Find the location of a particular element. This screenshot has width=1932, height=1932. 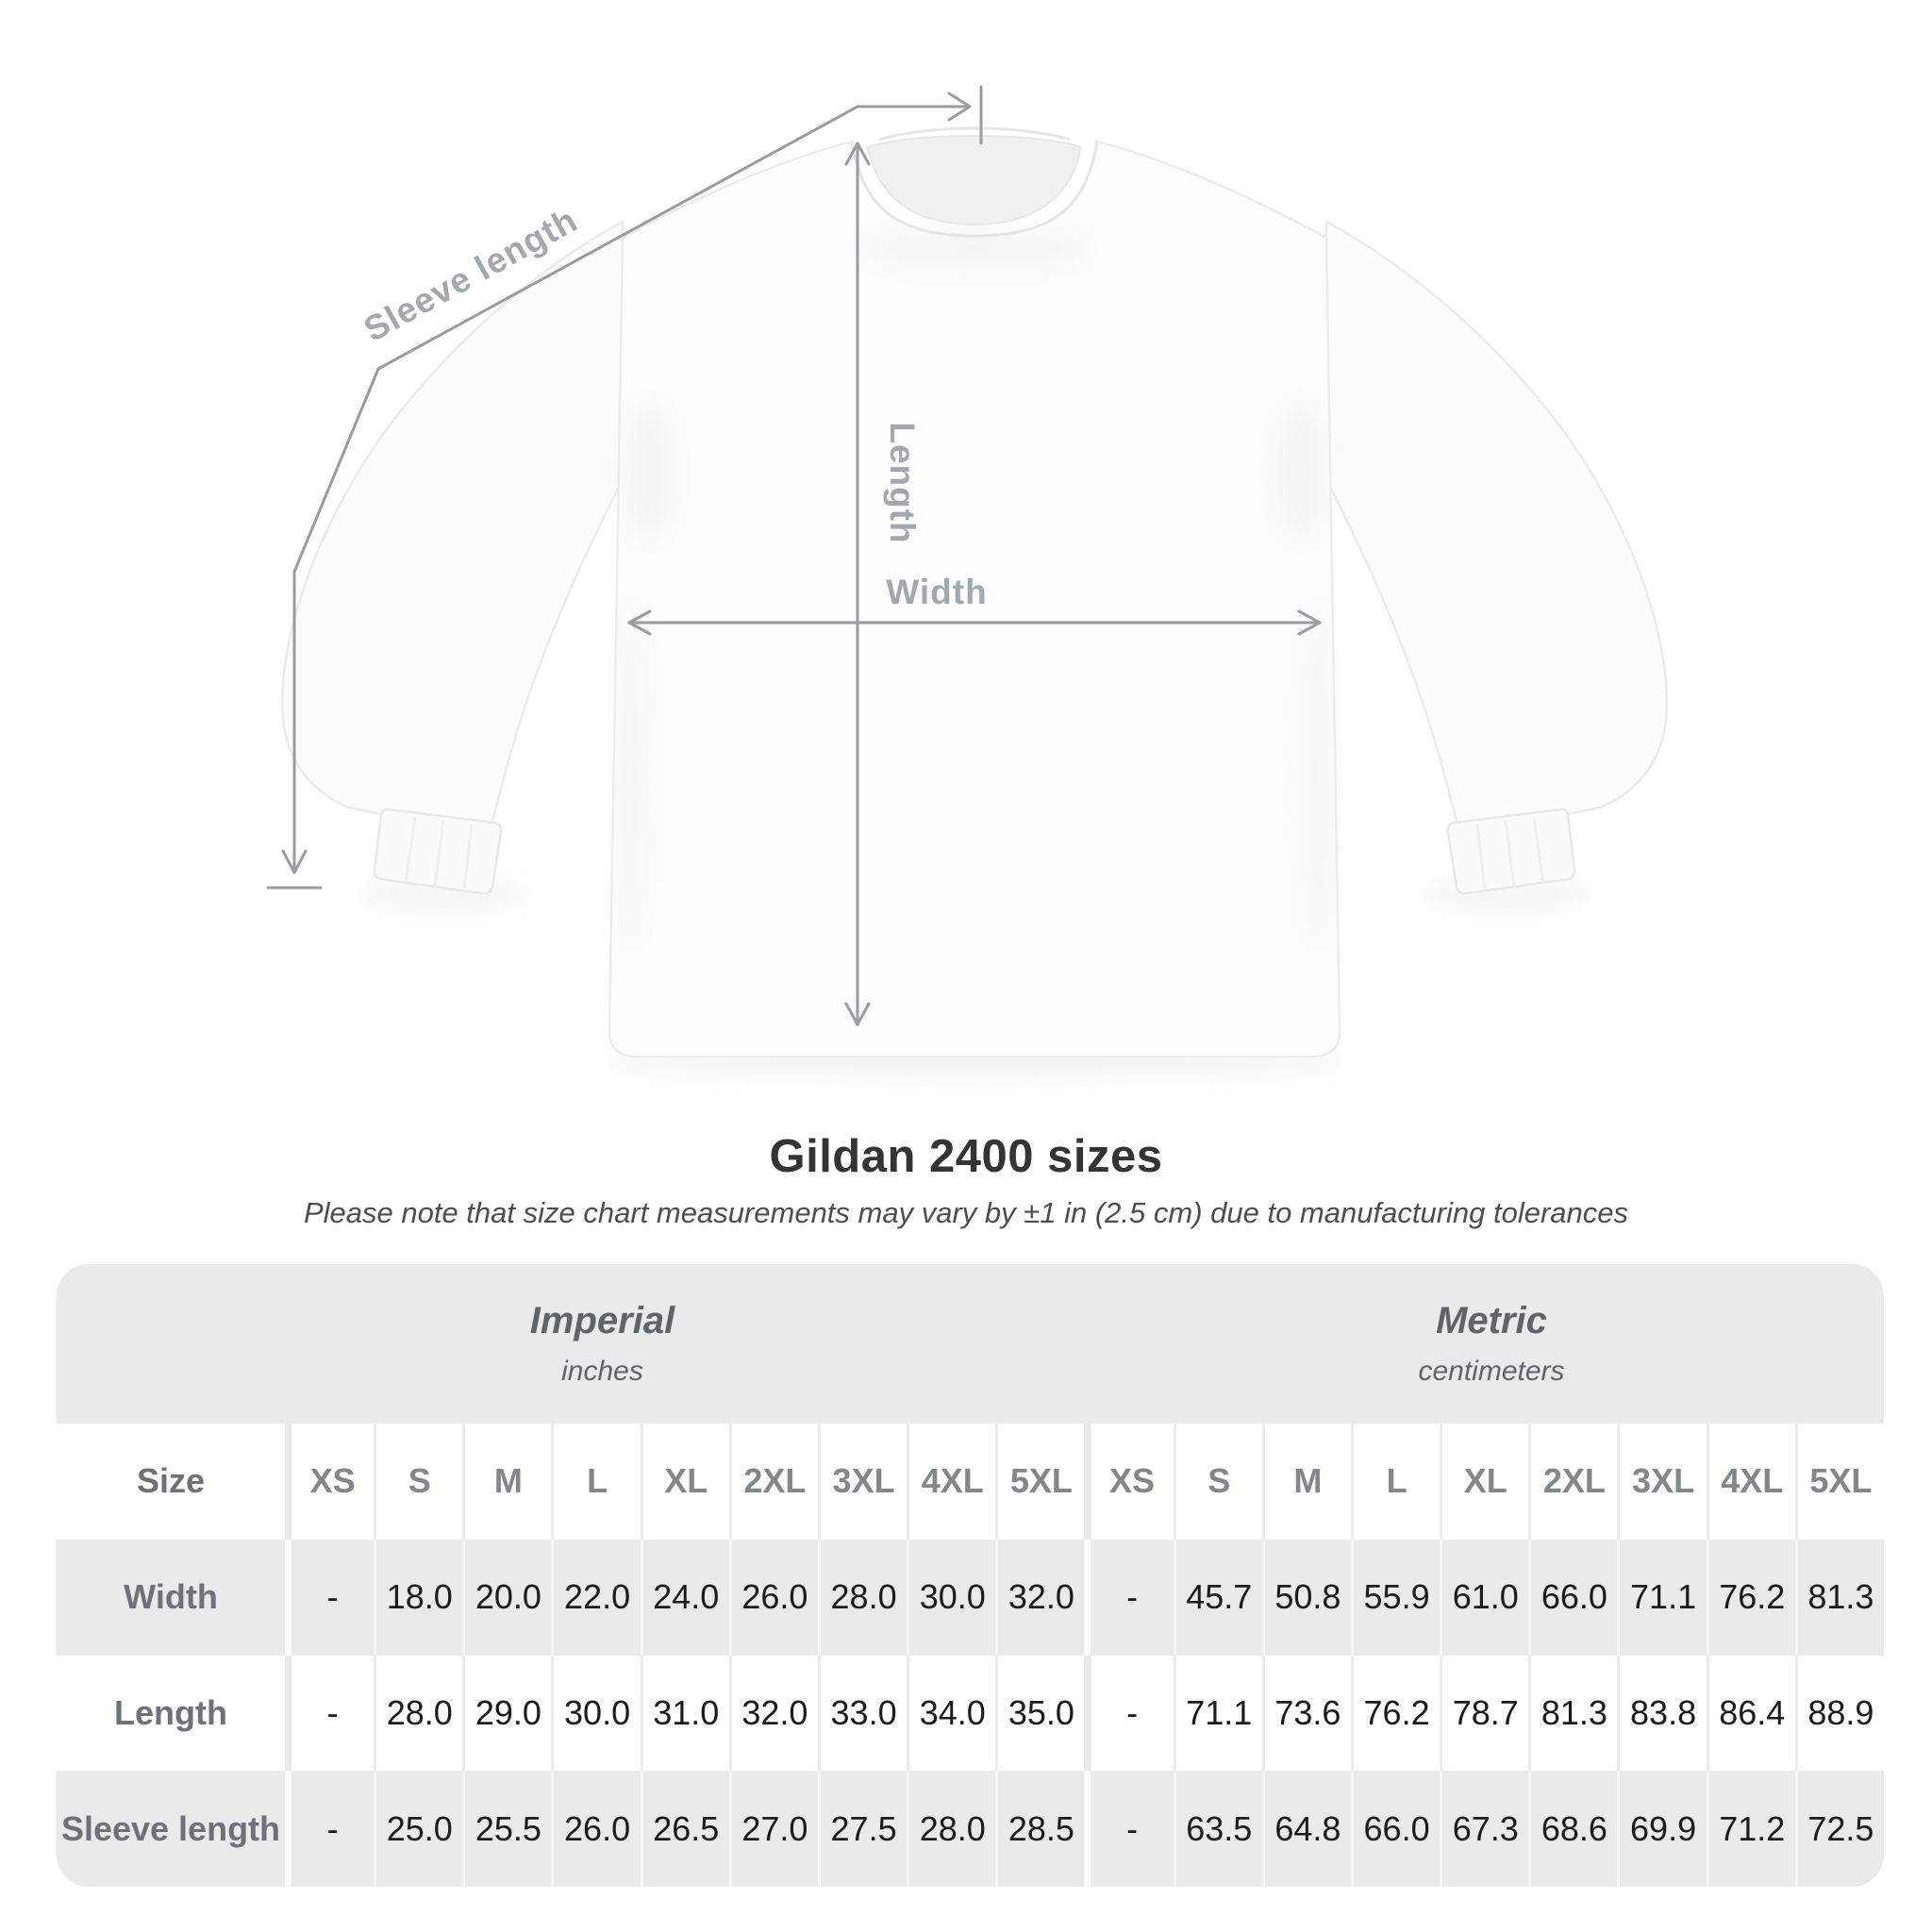

arrow-down-icon is located at coordinates (857, 1014).